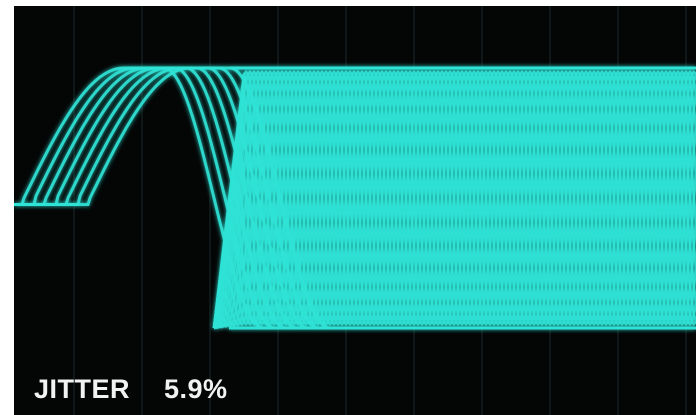 This screenshot has height=415, width=696. I want to click on jitter-readout: JITTER 5.9%, so click(131, 389).